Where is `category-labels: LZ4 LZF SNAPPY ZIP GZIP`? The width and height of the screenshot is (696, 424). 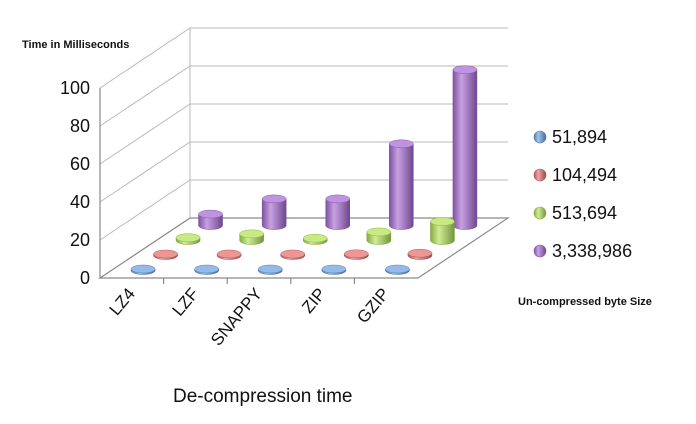
category-labels: LZ4 LZF SNAPPY ZIP GZIP is located at coordinates (249, 316).